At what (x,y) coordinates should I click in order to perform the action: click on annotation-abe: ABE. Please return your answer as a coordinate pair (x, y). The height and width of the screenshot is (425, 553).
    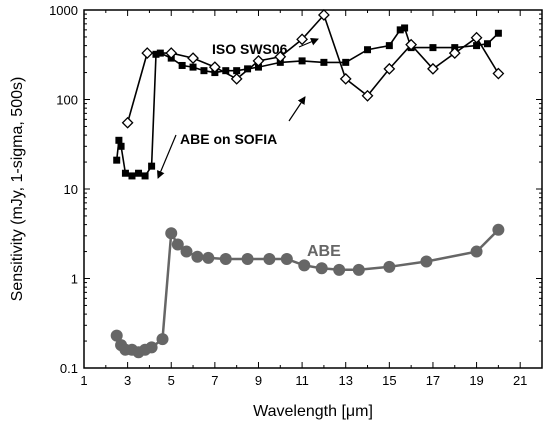
    Looking at the image, I should click on (324, 251).